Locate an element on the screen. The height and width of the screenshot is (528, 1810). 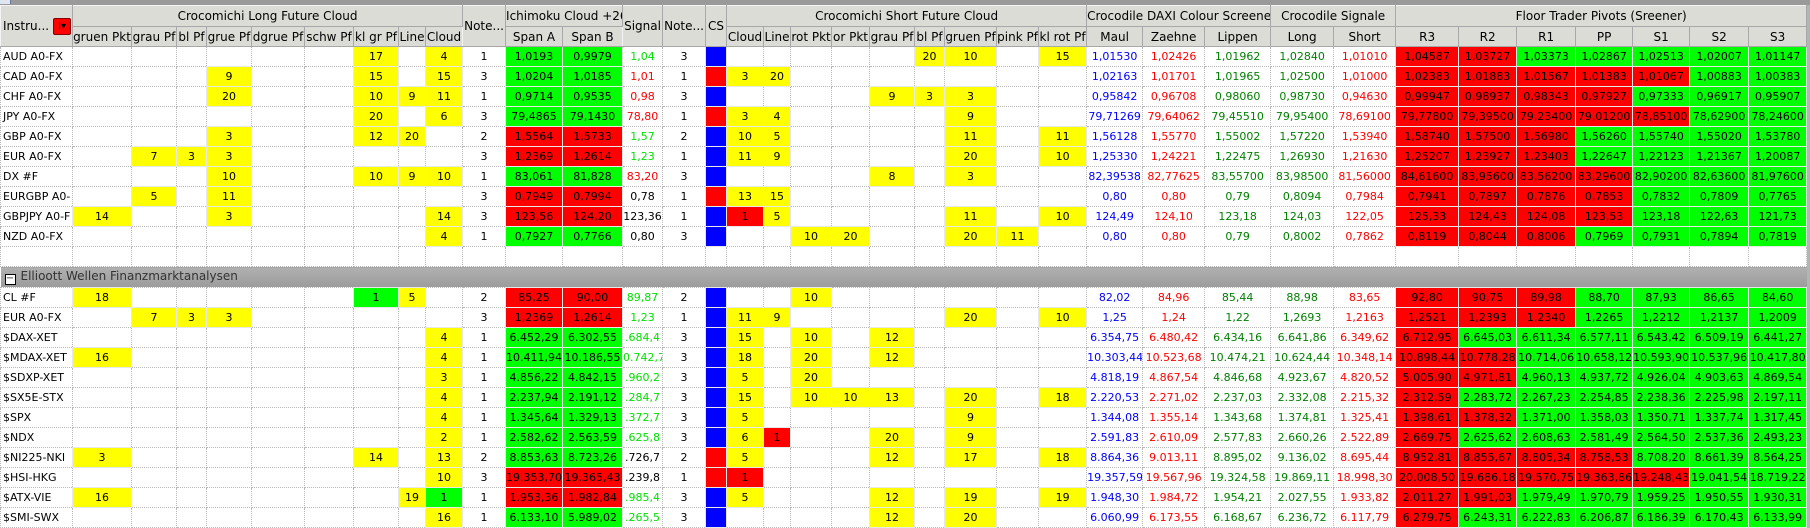
short-cloud-cell: 10 is located at coordinates (811, 297).